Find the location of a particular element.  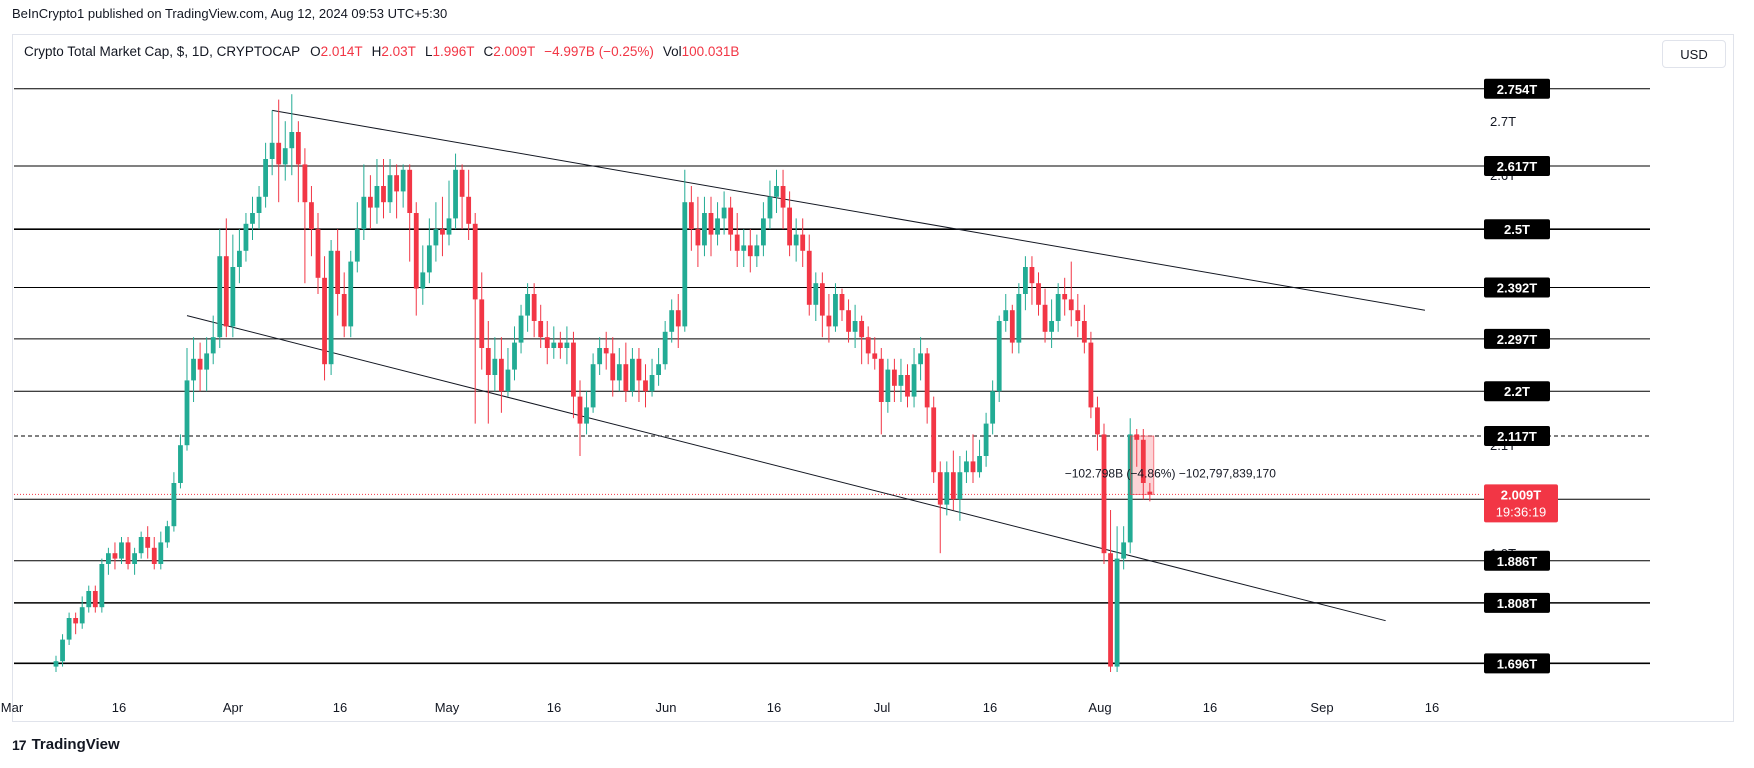

time-tick-label: Apr is located at coordinates (233, 707).